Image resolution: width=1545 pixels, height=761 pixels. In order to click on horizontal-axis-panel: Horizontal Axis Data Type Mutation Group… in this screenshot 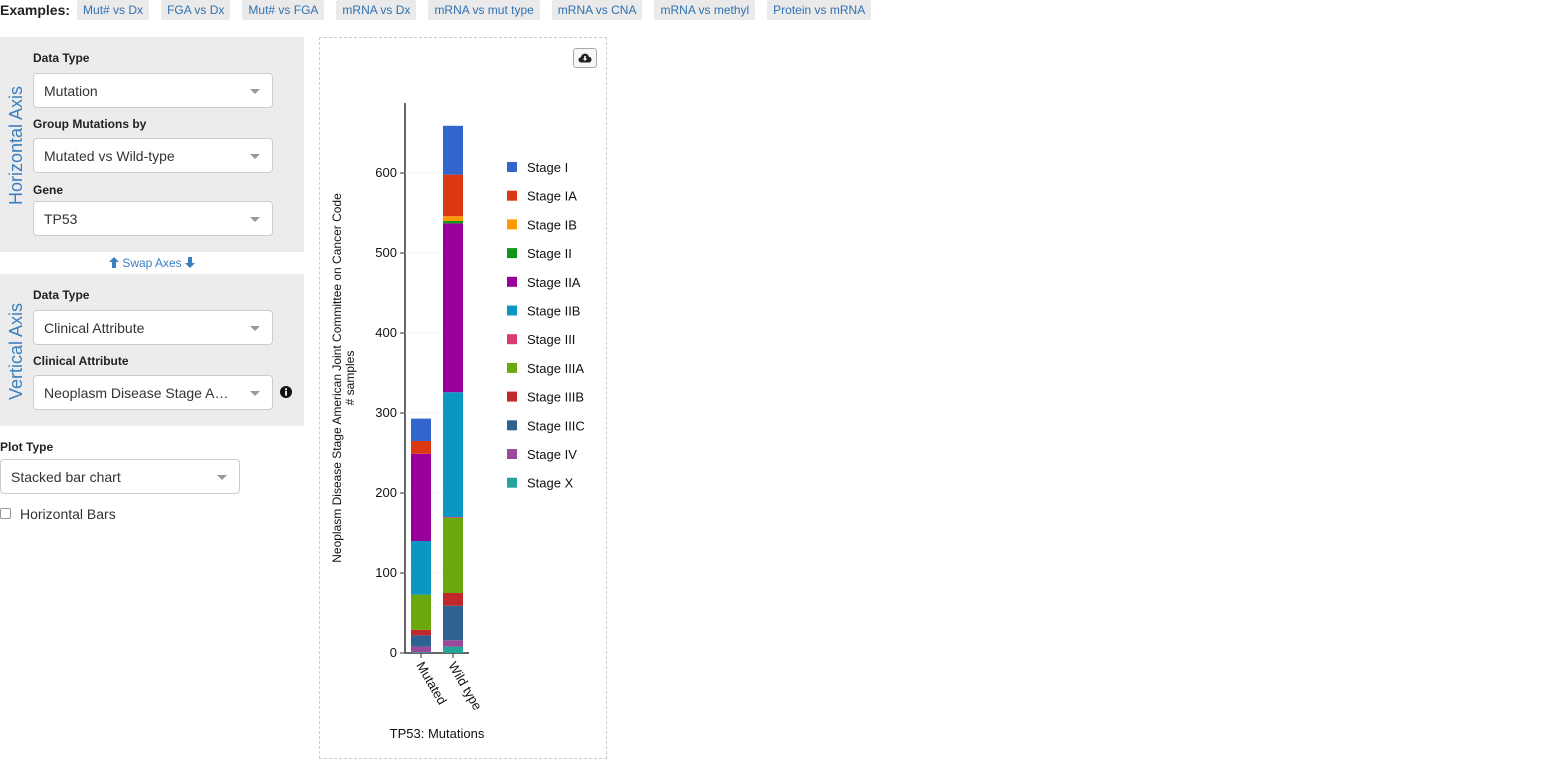, I will do `click(152, 144)`.